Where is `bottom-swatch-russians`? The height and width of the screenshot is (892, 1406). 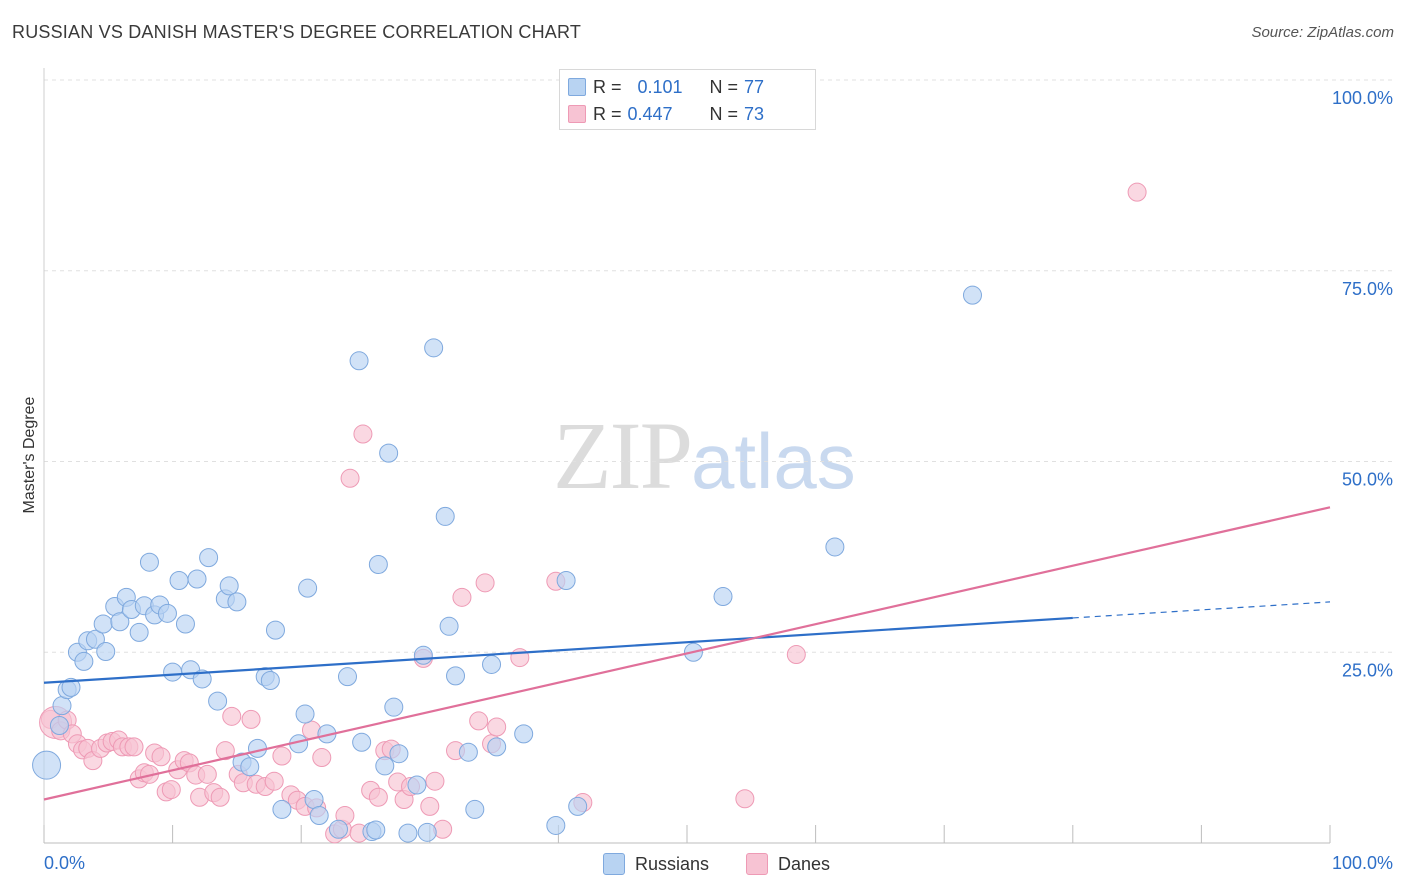 bottom-swatch-russians is located at coordinates (614, 864).